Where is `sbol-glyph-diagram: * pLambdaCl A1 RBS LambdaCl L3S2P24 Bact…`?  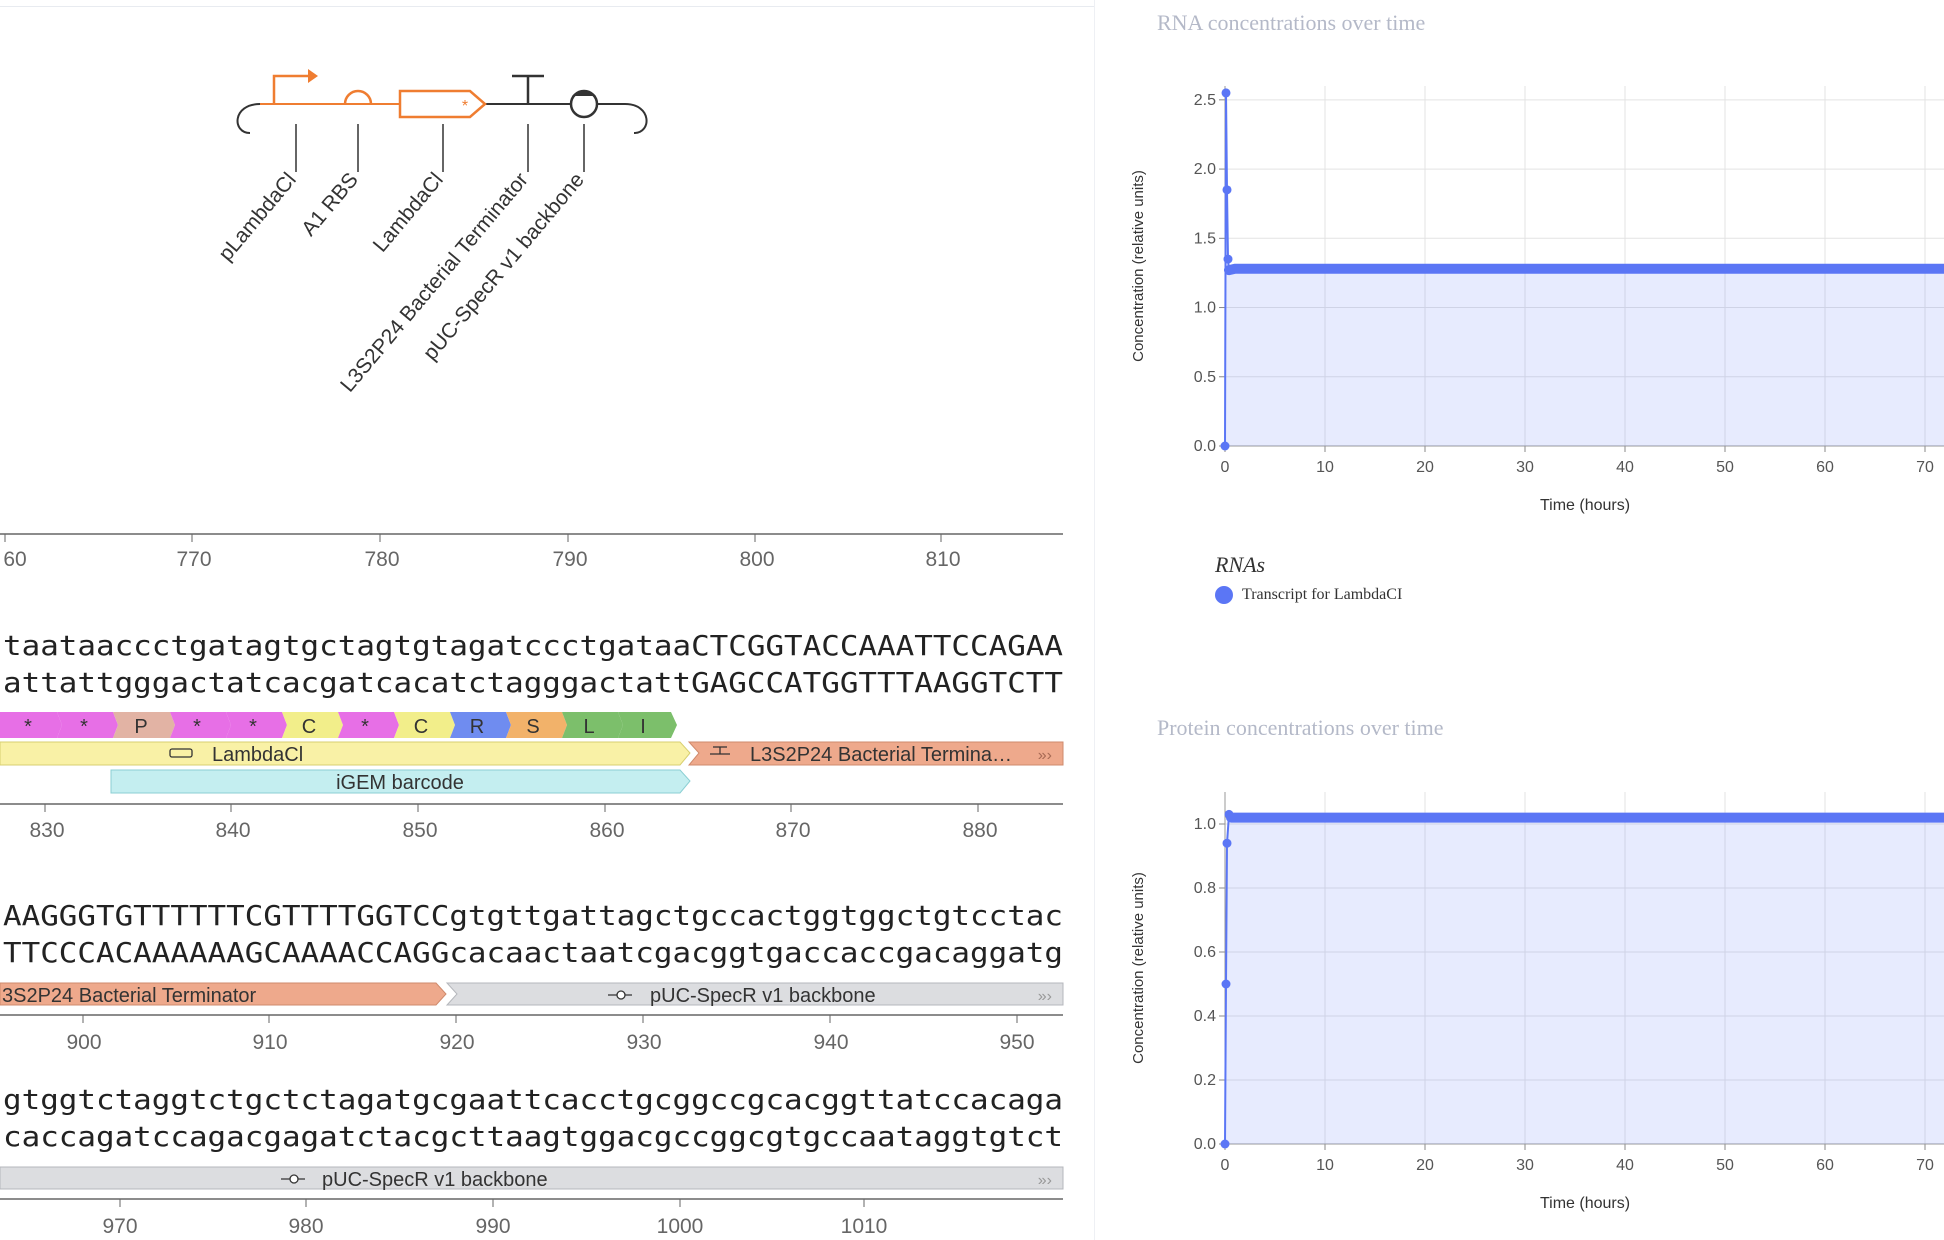
sbol-glyph-diagram: * pLambdaCl A1 RBS LambdaCl L3S2P24 Bact… is located at coordinates (431, 233).